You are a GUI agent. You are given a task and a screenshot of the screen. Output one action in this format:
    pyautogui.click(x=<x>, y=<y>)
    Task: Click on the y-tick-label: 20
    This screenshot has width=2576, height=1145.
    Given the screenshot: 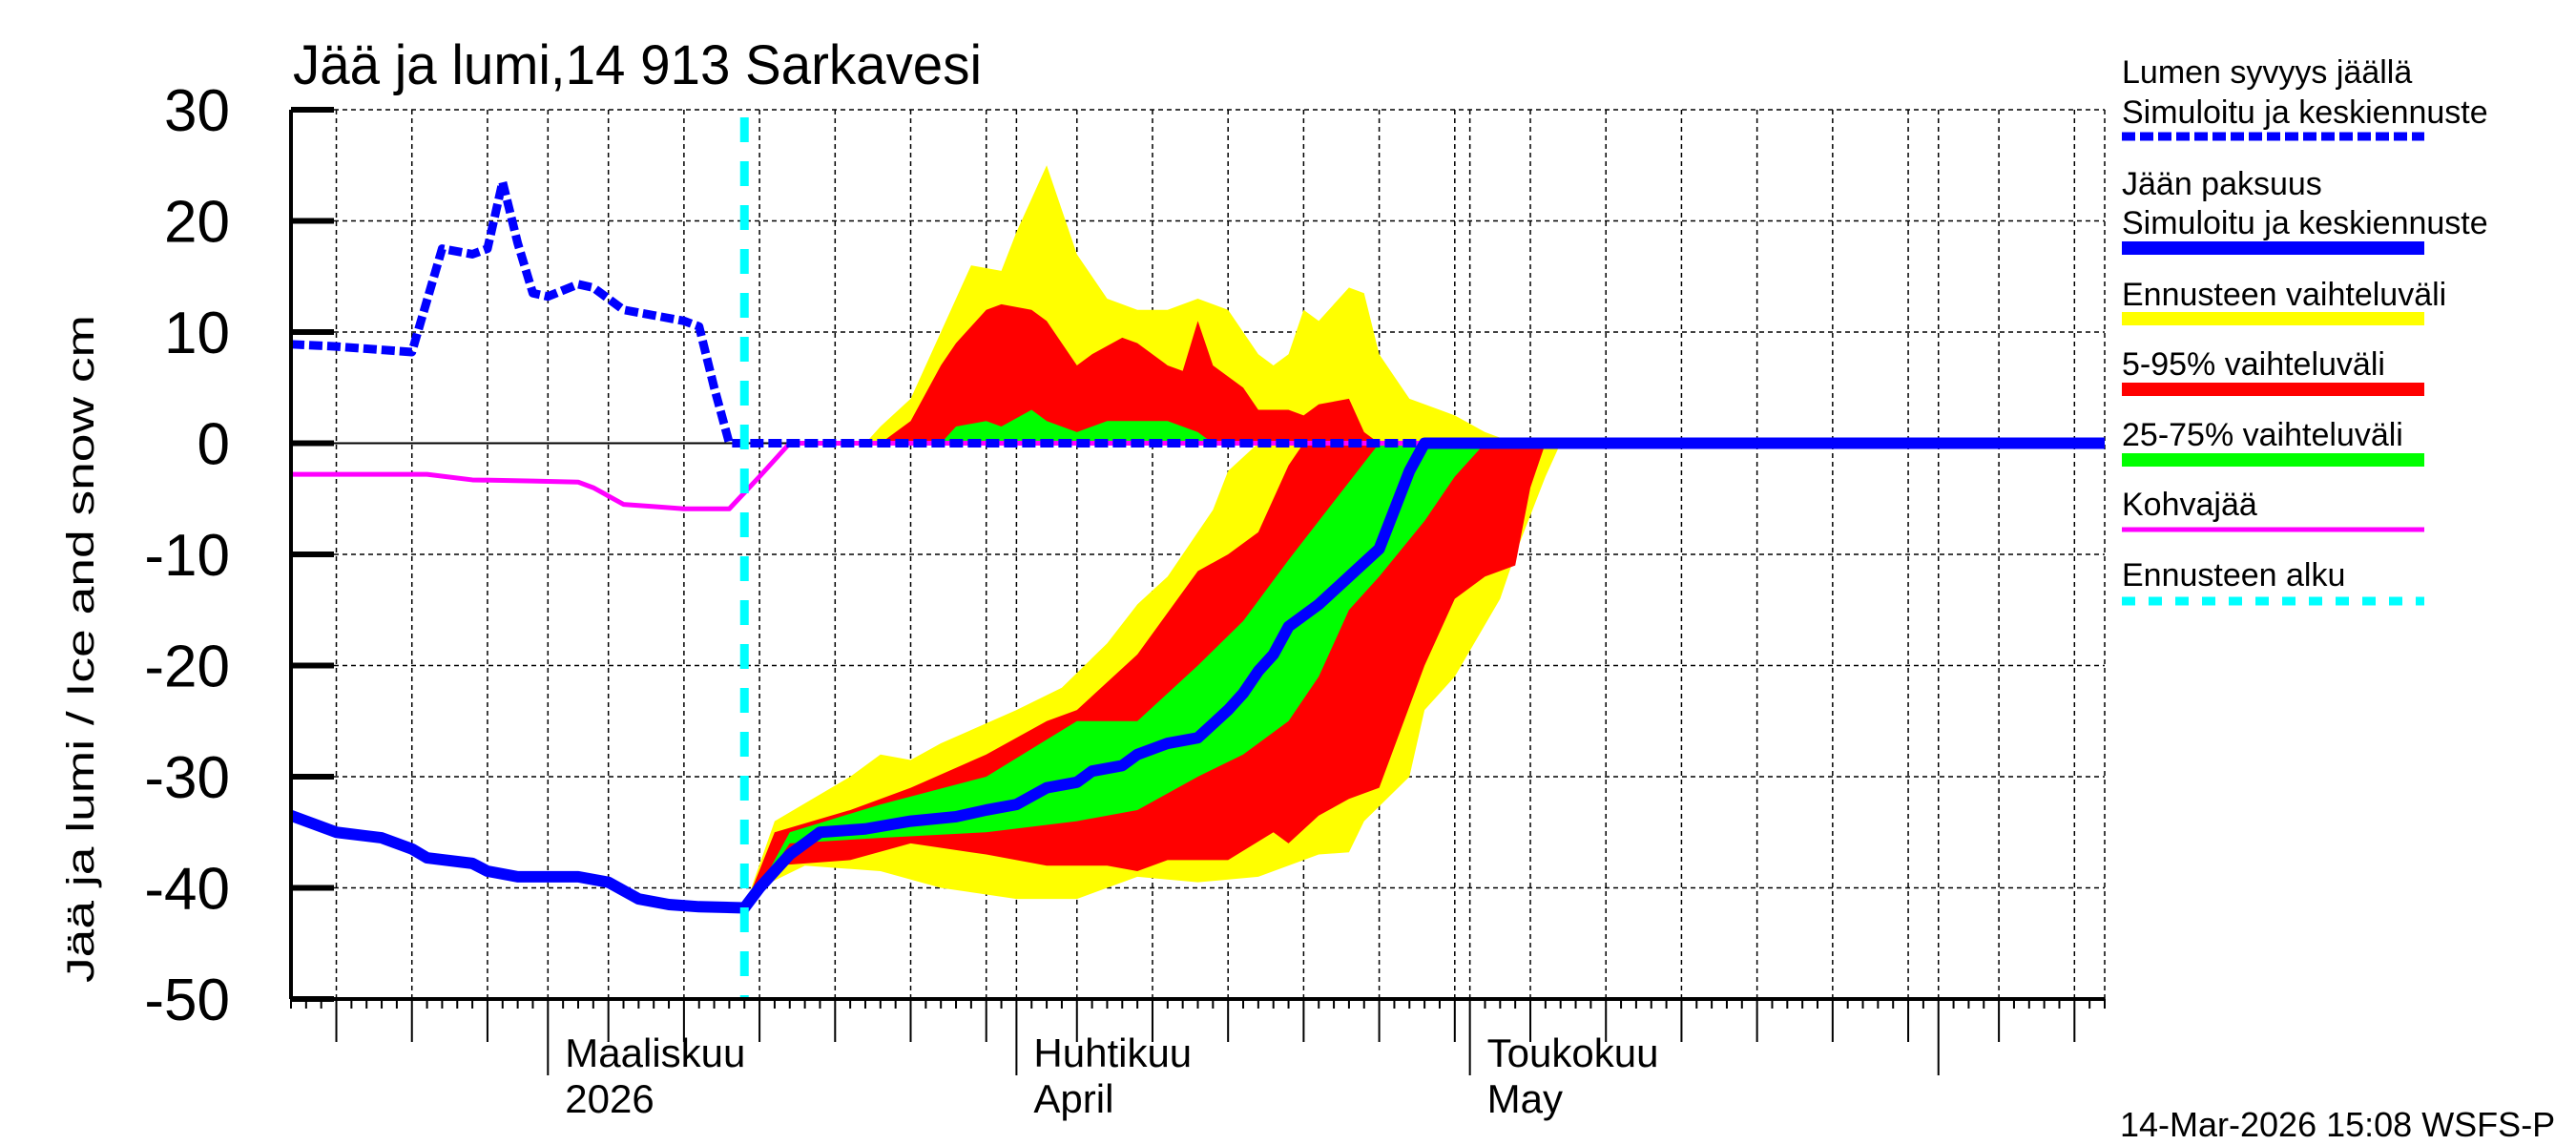 What is the action you would take?
    pyautogui.click(x=197, y=223)
    